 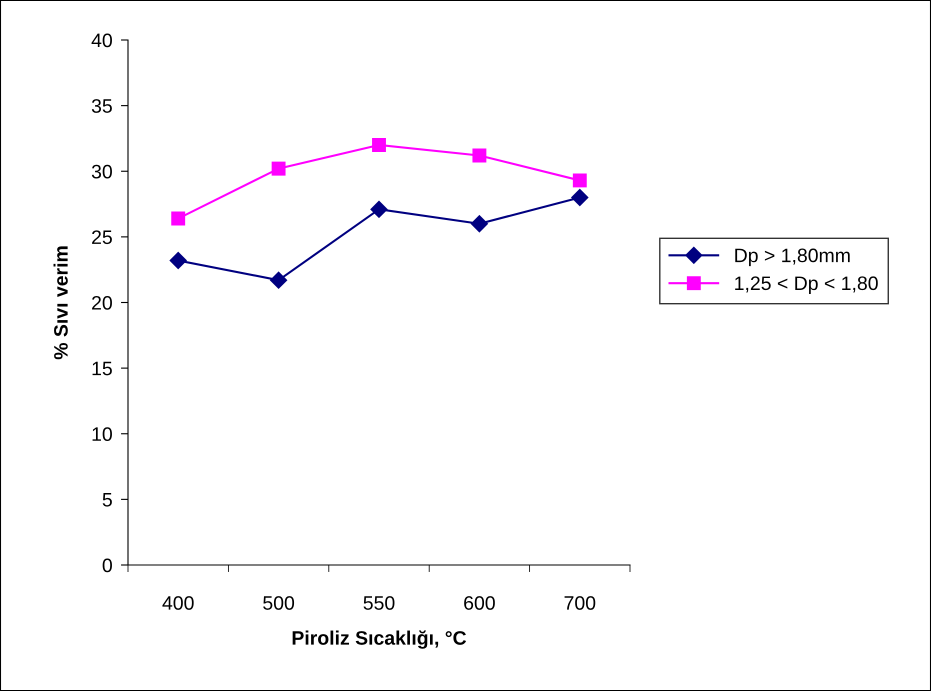 What do you see at coordinates (580, 603) in the screenshot?
I see `x-tick-label: 700` at bounding box center [580, 603].